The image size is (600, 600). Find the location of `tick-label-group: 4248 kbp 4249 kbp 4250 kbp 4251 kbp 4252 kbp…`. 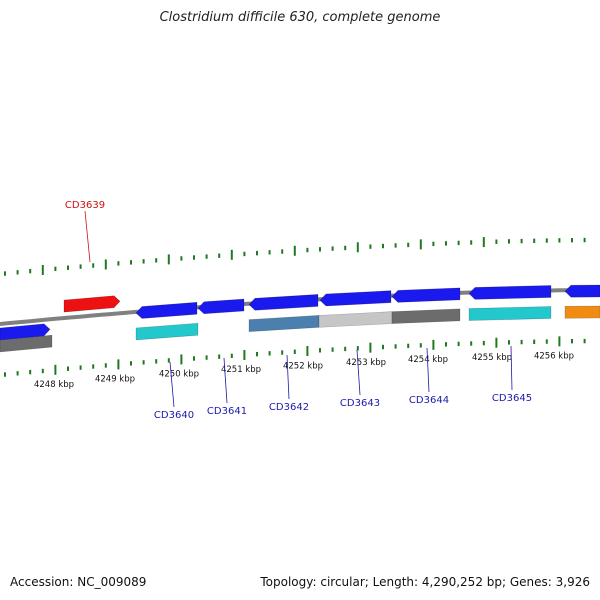

tick-label-group: 4248 kbp 4249 kbp 4250 kbp 4251 kbp 4252 kbp… is located at coordinates (304, 370).